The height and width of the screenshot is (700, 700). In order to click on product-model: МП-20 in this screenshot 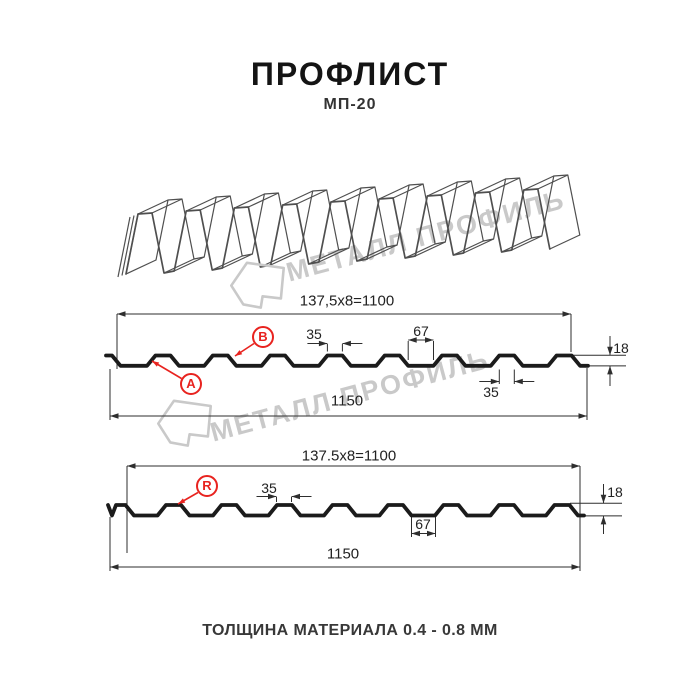, I will do `click(350, 104)`.